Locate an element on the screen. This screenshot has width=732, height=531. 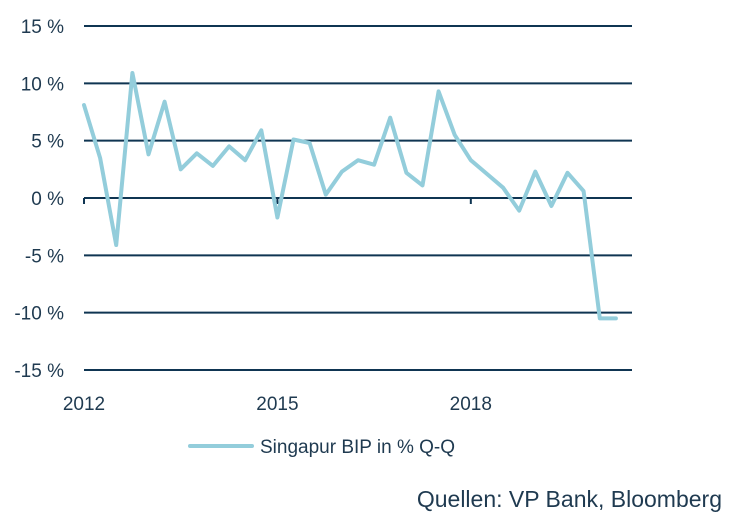
y-axis-tick-labels: 15 % 10 % 5 % 0 % -5 % -10 % -15 % is located at coordinates (39, 199).